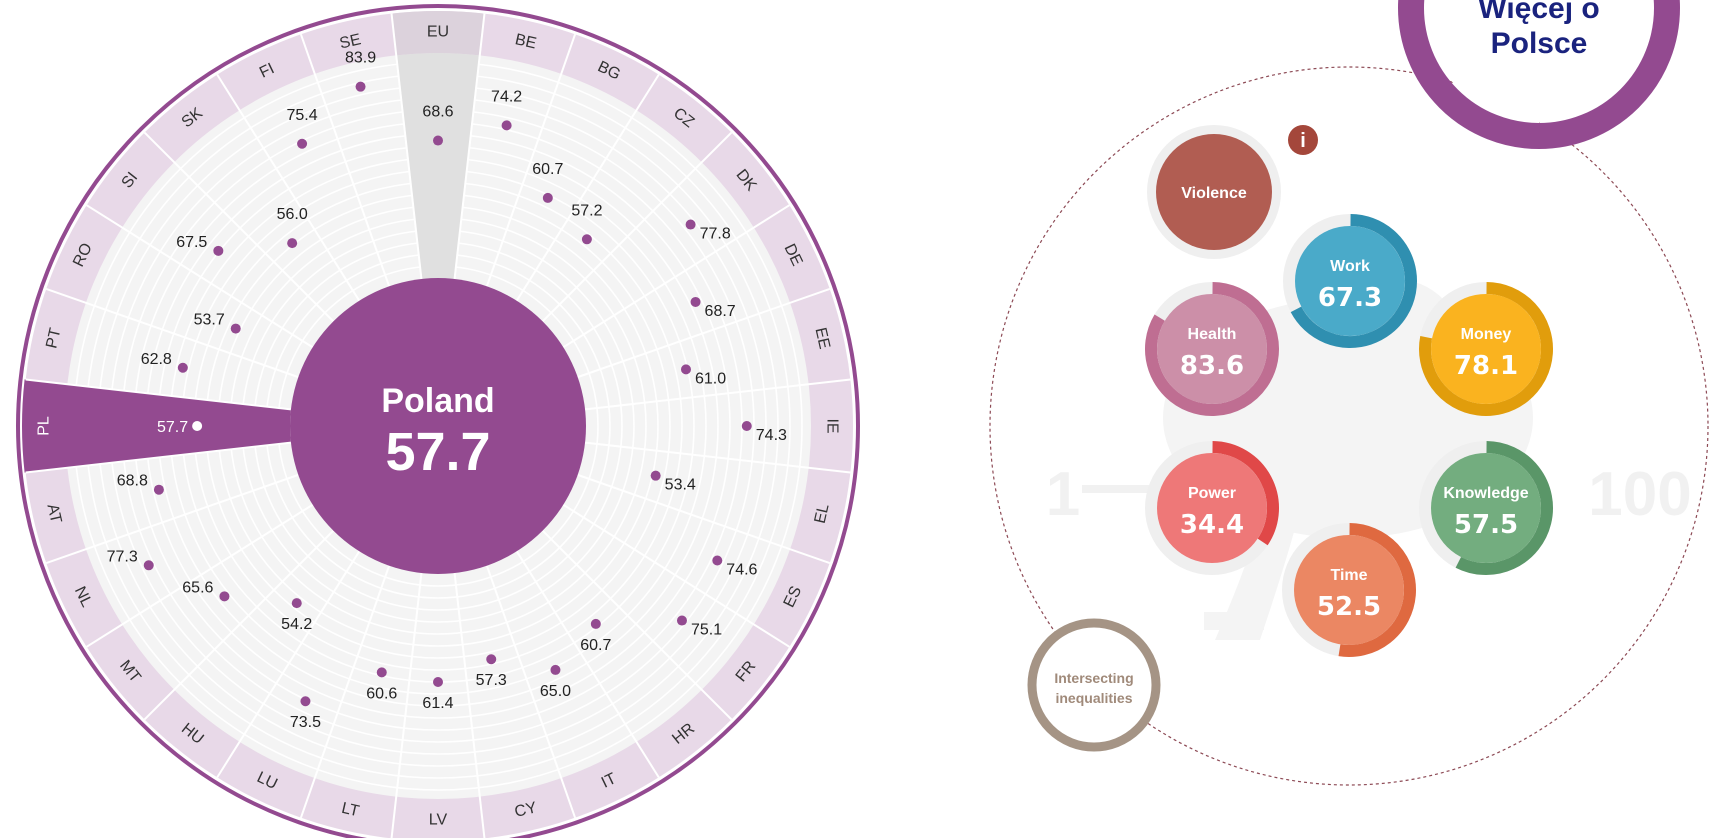 Image resolution: width=1716 pixels, height=838 pixels. What do you see at coordinates (526, 810) in the screenshot?
I see `country-code-label: CY` at bounding box center [526, 810].